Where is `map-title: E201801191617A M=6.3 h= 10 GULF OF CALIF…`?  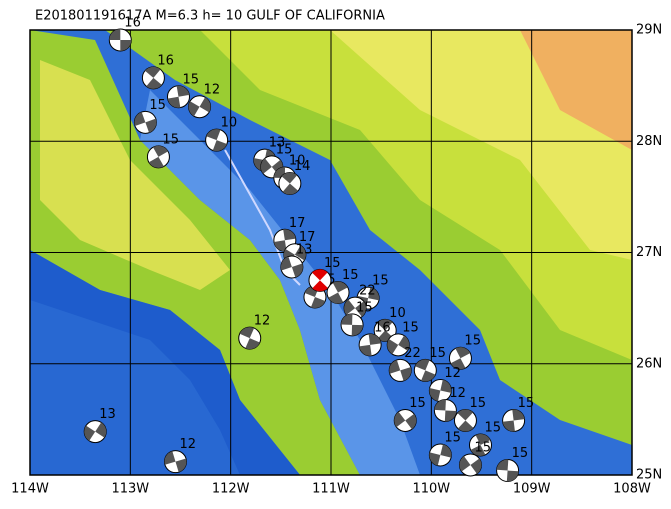
map-title: E201801191617A M=6.3 h= 10 GULF OF CALIF… is located at coordinates (210, 16).